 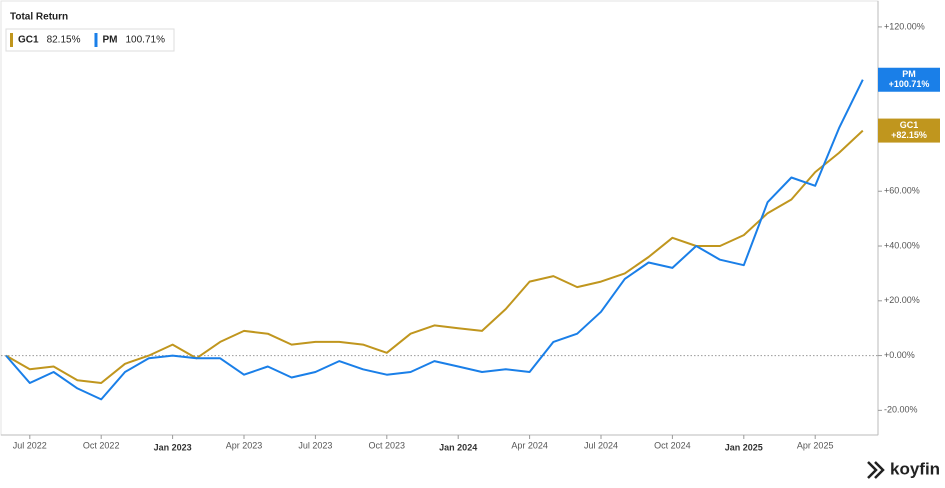 What do you see at coordinates (876, 470) in the screenshot?
I see `brand-icon` at bounding box center [876, 470].